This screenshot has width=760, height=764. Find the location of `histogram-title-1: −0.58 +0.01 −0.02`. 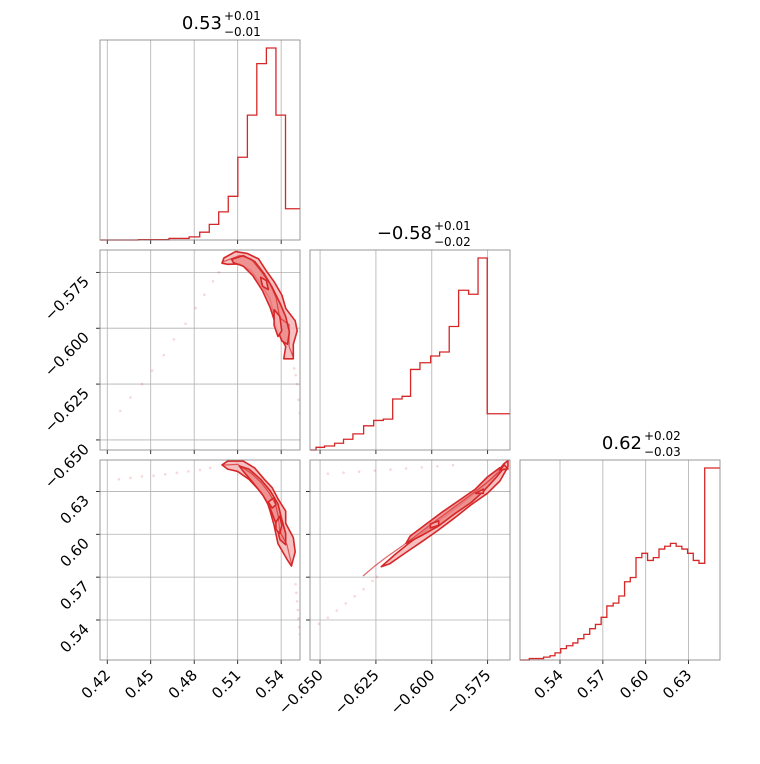

histogram-title-1: −0.58 +0.01 −0.02 is located at coordinates (424, 234).